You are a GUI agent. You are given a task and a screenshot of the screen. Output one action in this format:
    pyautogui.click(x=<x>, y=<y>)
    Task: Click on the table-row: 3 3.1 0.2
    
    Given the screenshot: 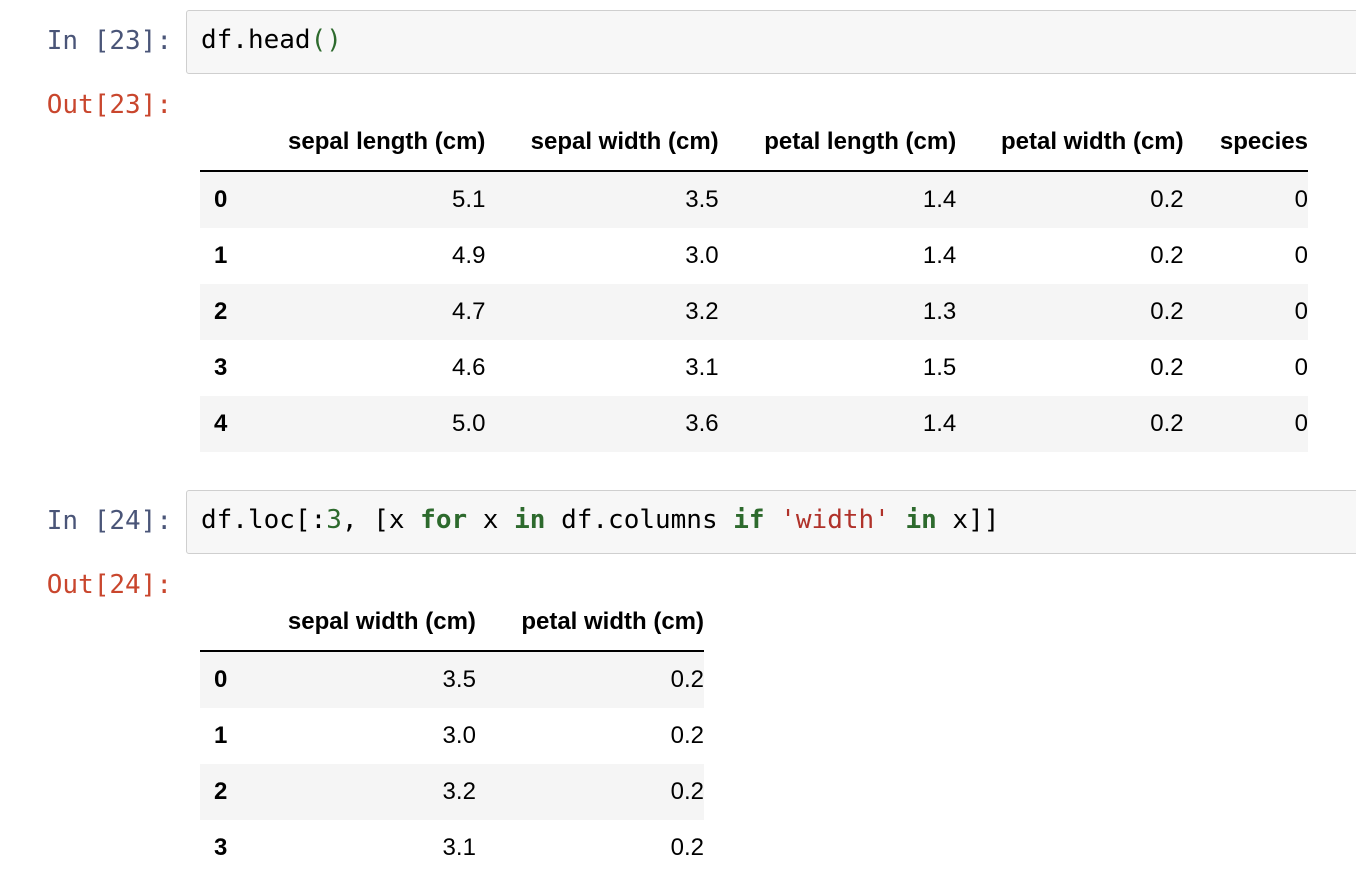 What is the action you would take?
    pyautogui.click(x=452, y=848)
    